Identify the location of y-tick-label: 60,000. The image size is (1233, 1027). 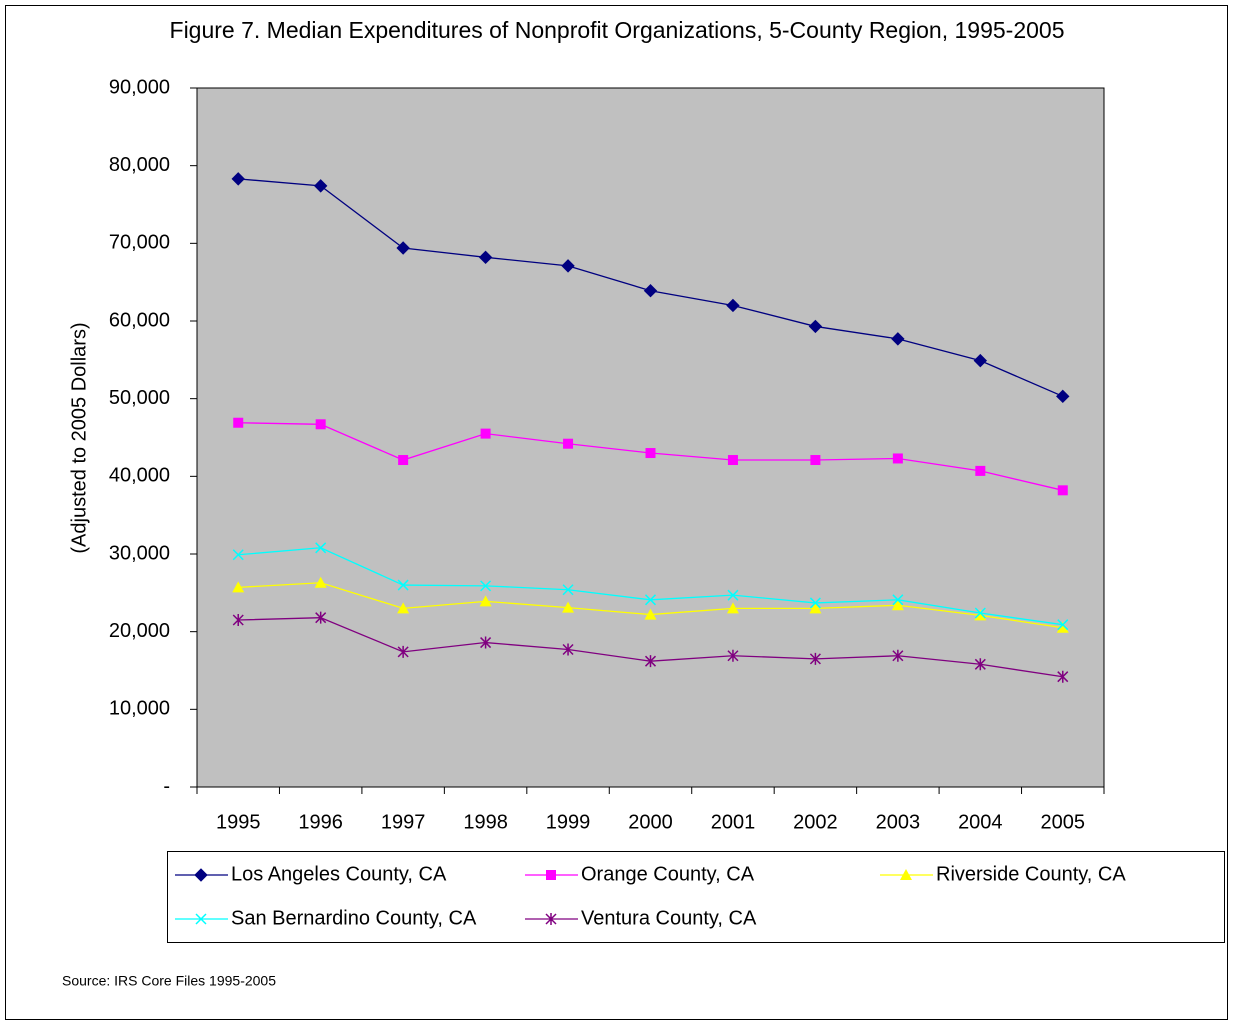
(139, 320).